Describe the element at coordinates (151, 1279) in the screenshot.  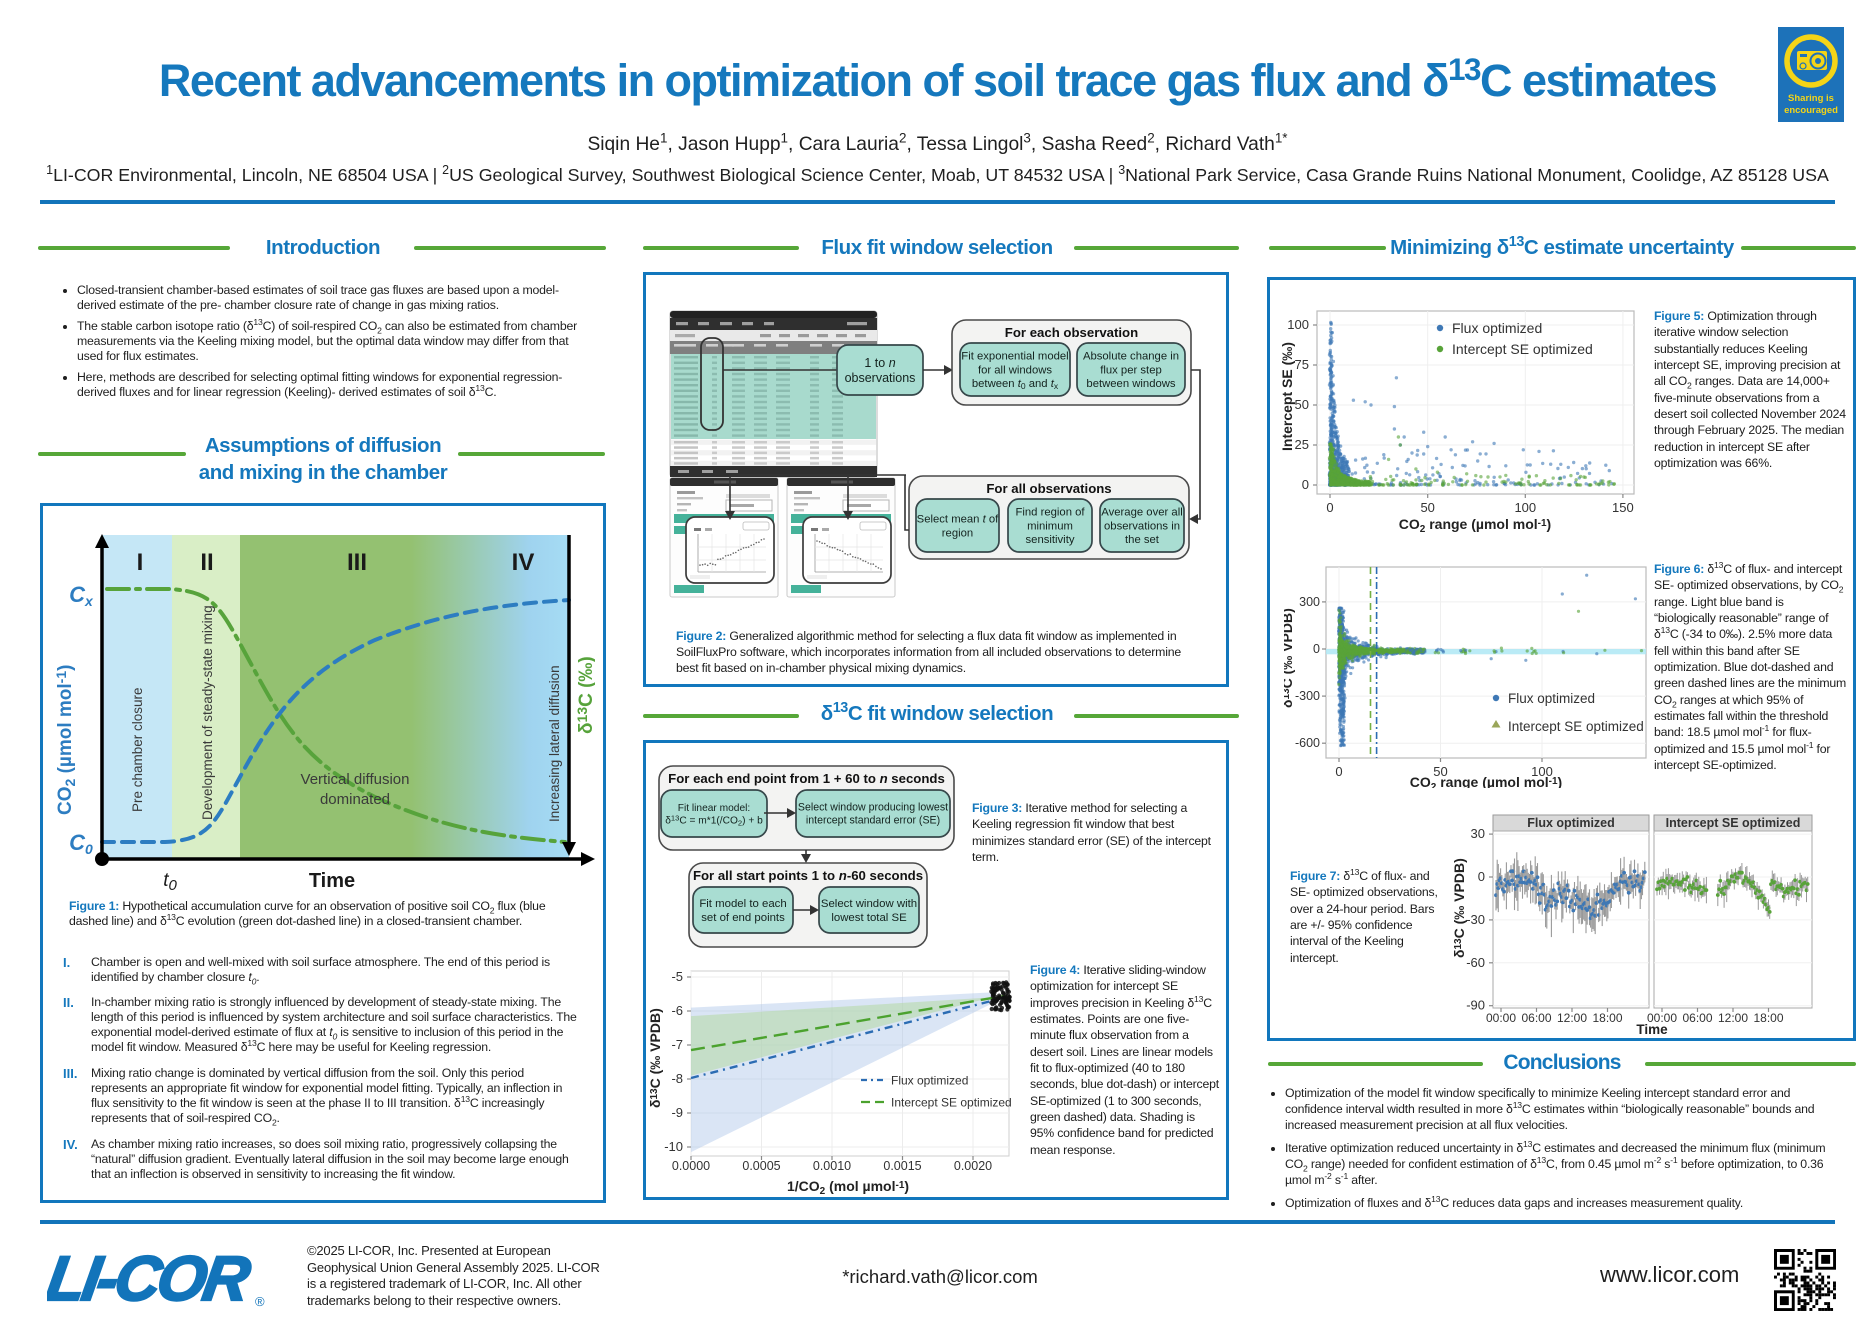
I see `svg-text: LI-COR` at that location.